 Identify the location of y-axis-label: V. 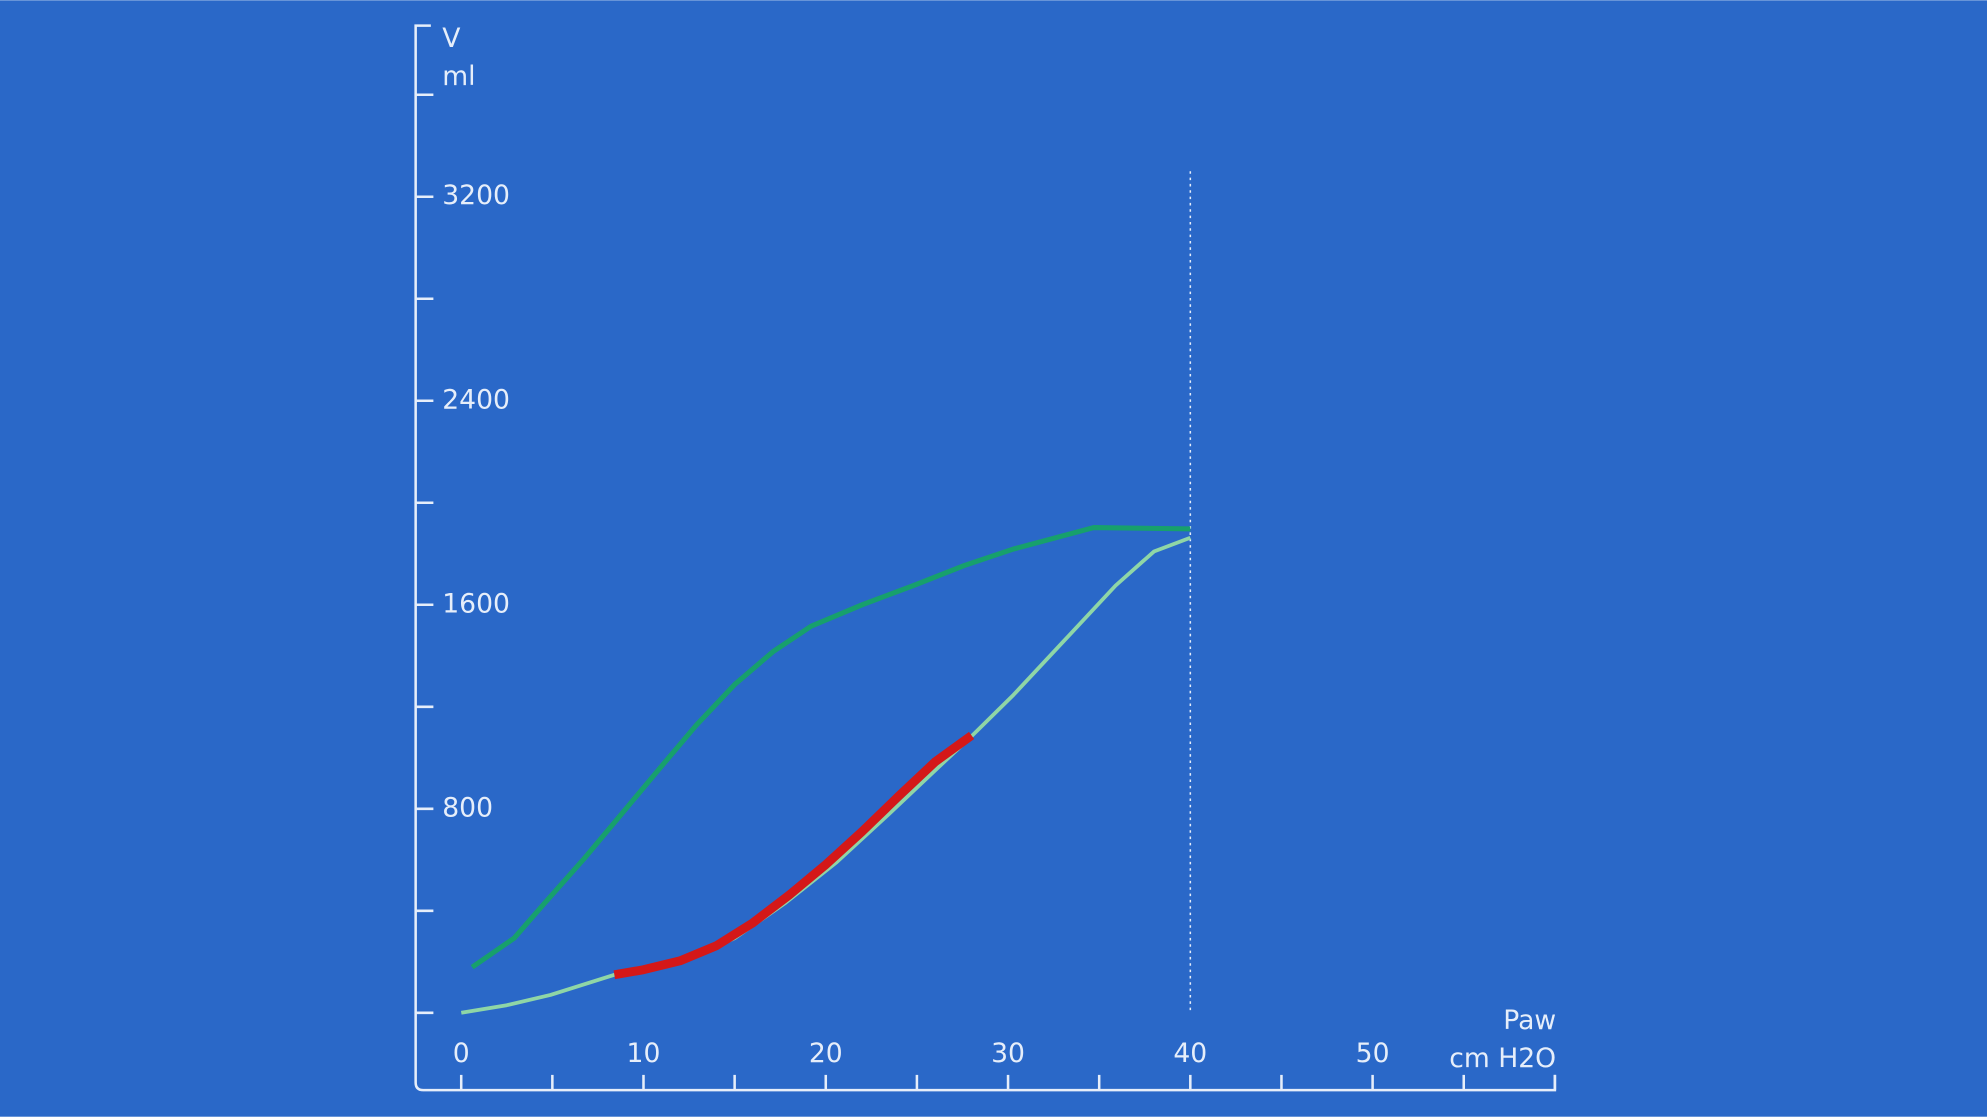
(451, 38).